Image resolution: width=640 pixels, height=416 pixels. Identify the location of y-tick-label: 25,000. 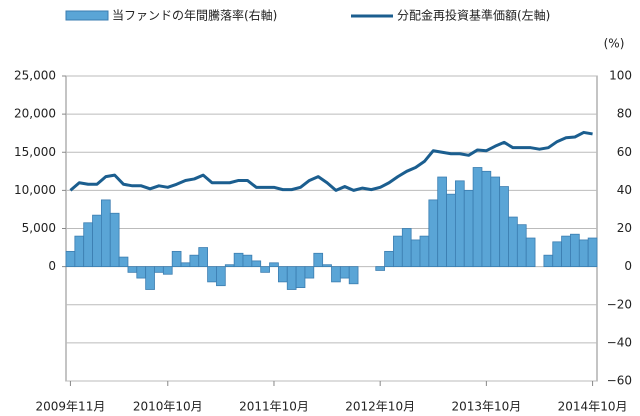
(35, 76).